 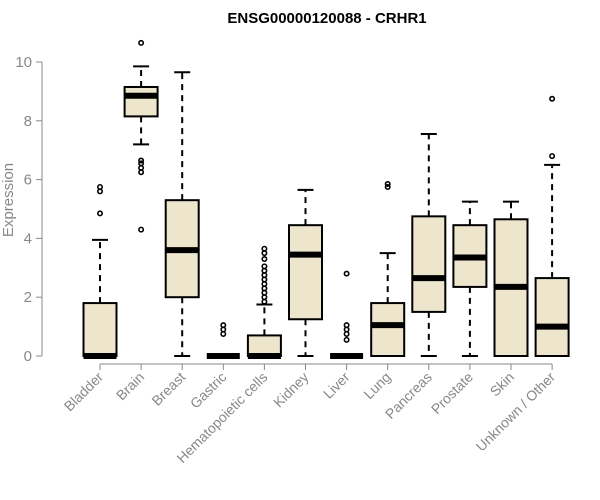 What do you see at coordinates (168, 389) in the screenshot?
I see `x-tick-label: Breast` at bounding box center [168, 389].